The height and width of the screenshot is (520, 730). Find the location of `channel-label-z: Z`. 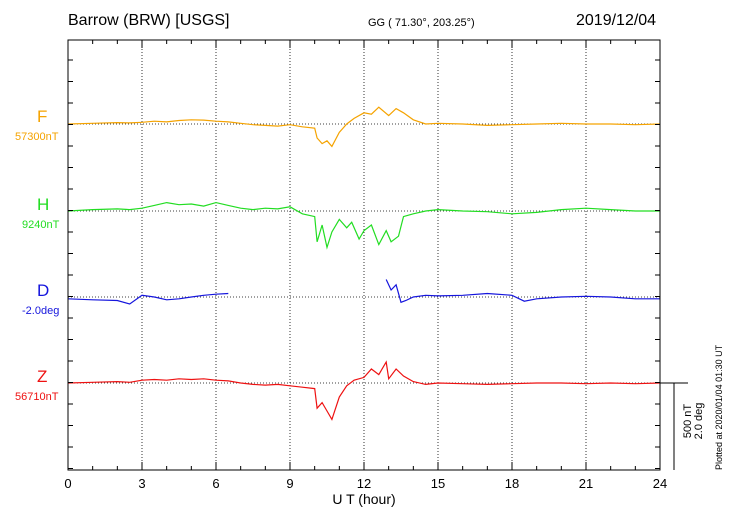

channel-label-z: Z is located at coordinates (42, 376).